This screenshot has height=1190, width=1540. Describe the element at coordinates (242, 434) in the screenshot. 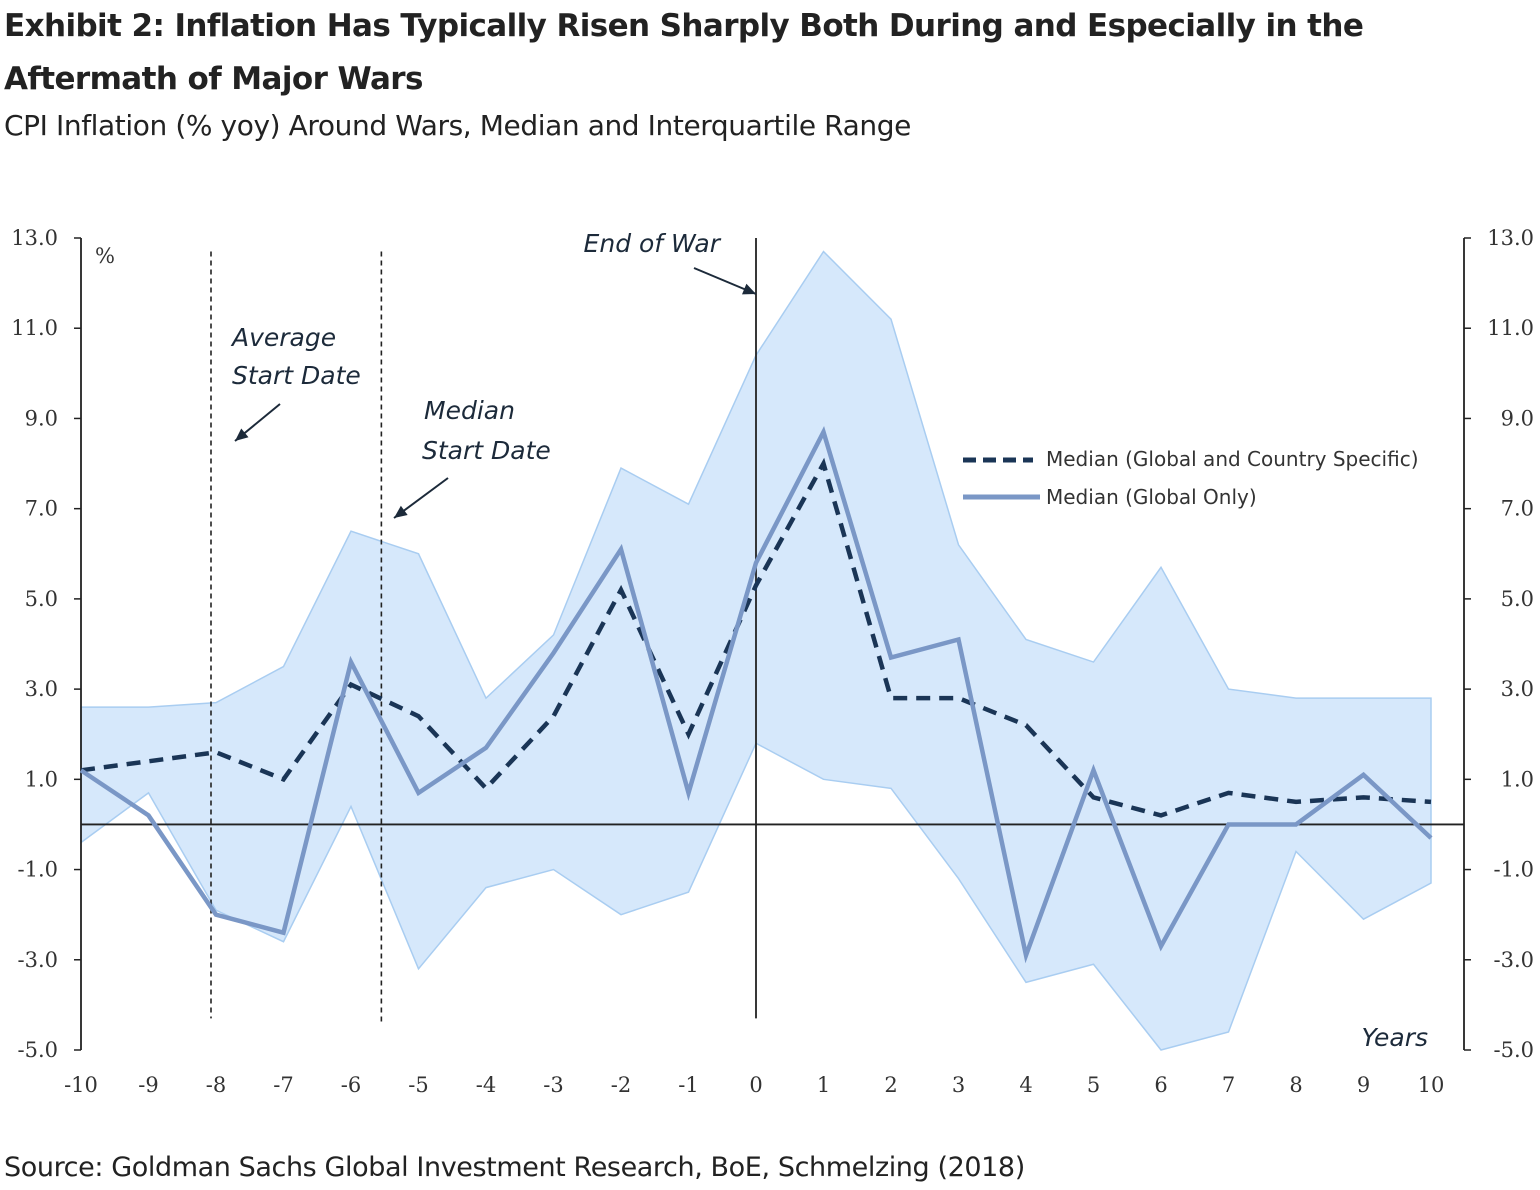

I see `average-start-date-arrow-head` at that location.